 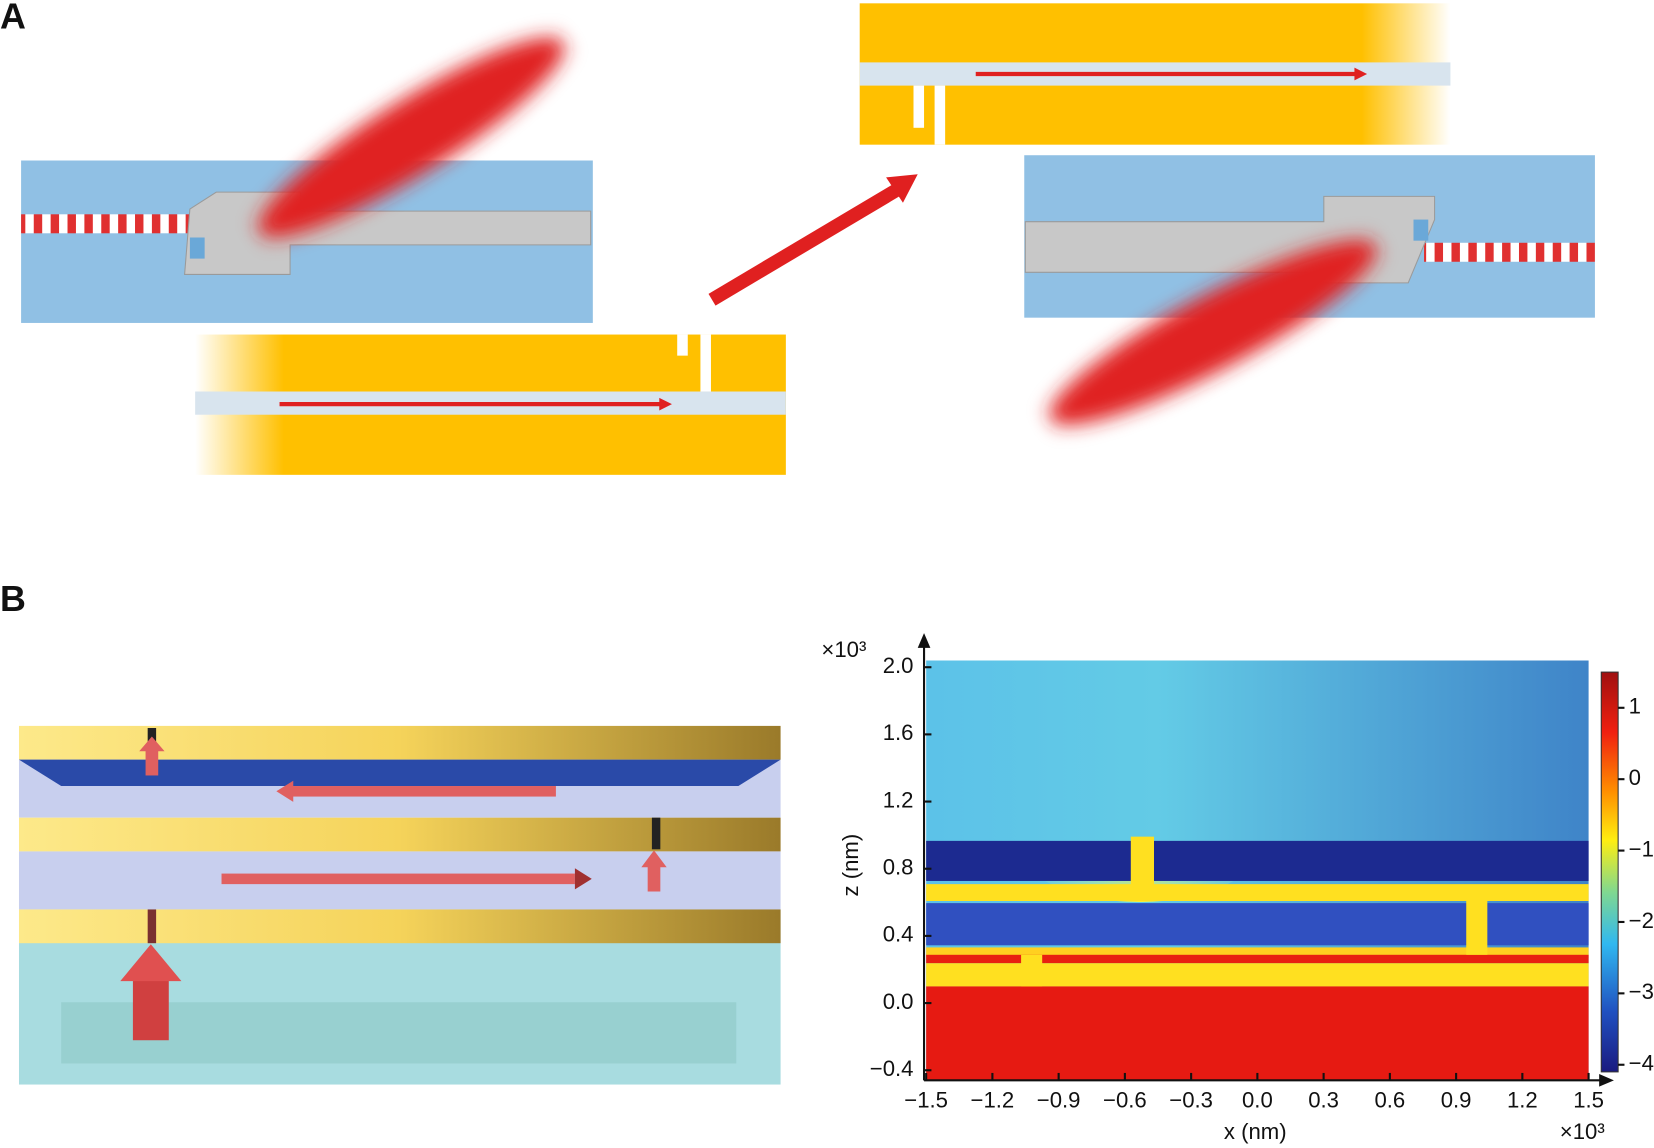 I want to click on gold-strip-right, so click(x=1155, y=74).